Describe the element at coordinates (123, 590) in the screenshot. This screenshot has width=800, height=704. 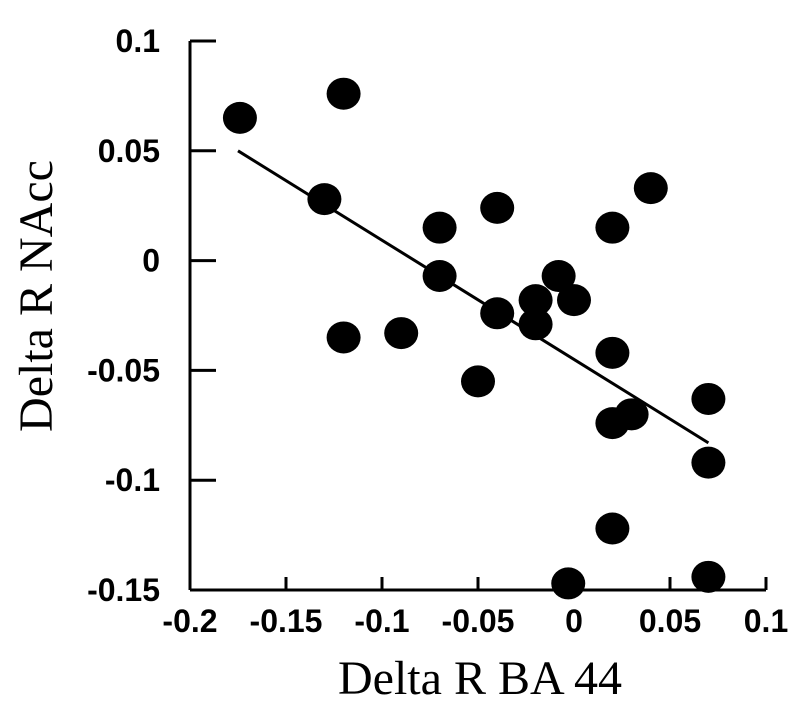
I see `y-tick-label: -0.15` at that location.